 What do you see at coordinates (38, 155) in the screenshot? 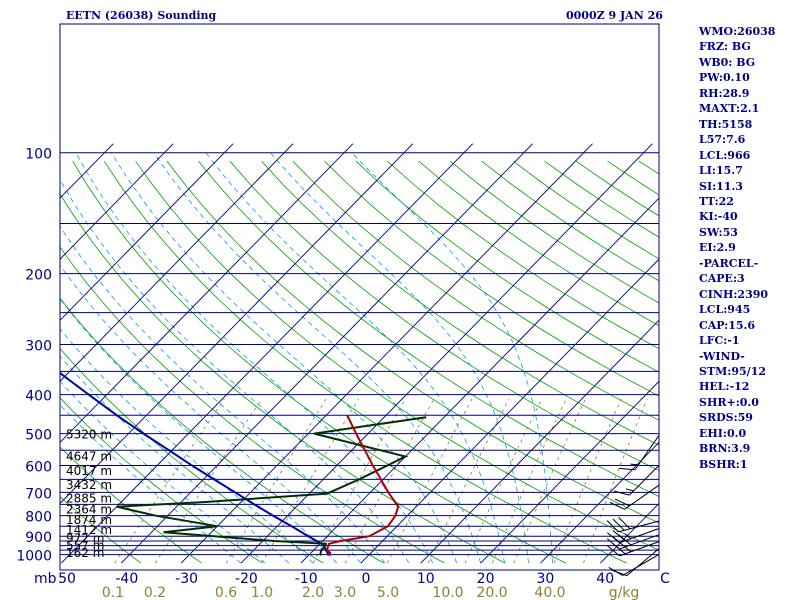
I see `pressure-tick-label: 100` at bounding box center [38, 155].